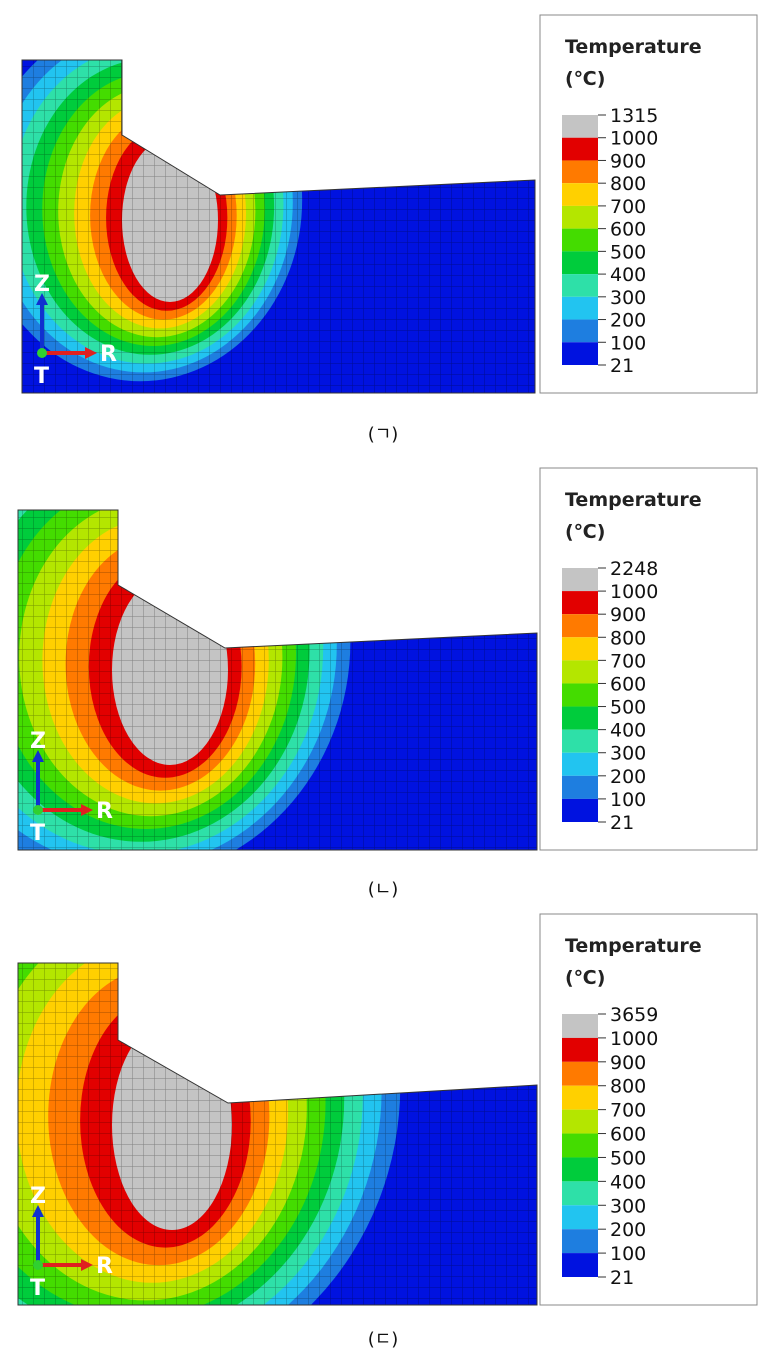 The height and width of the screenshot is (1362, 767). Describe the element at coordinates (634, 1015) in the screenshot. I see `legend-label: 3659` at that location.